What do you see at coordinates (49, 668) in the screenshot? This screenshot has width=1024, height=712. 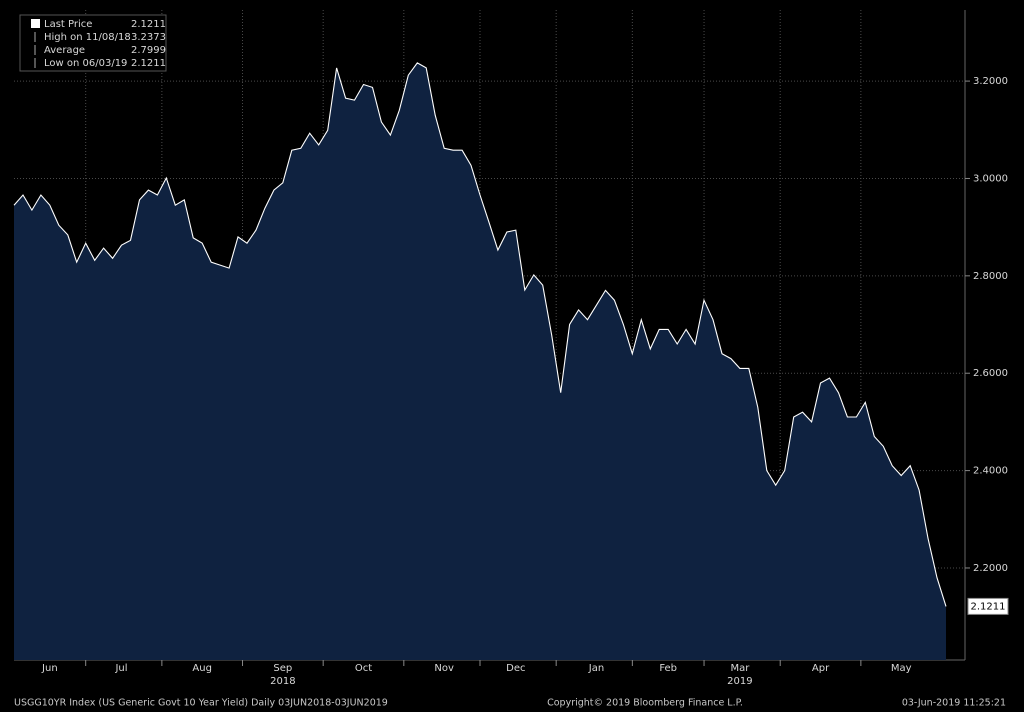 I see `x-tick-label: Jun` at bounding box center [49, 668].